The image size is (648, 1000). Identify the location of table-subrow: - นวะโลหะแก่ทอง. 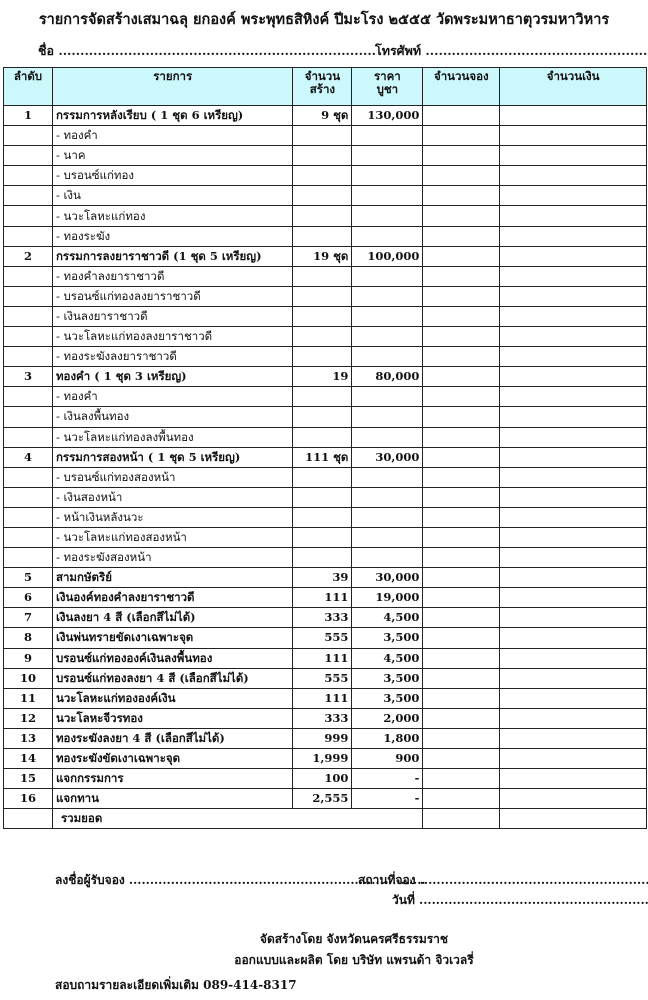
(325, 216).